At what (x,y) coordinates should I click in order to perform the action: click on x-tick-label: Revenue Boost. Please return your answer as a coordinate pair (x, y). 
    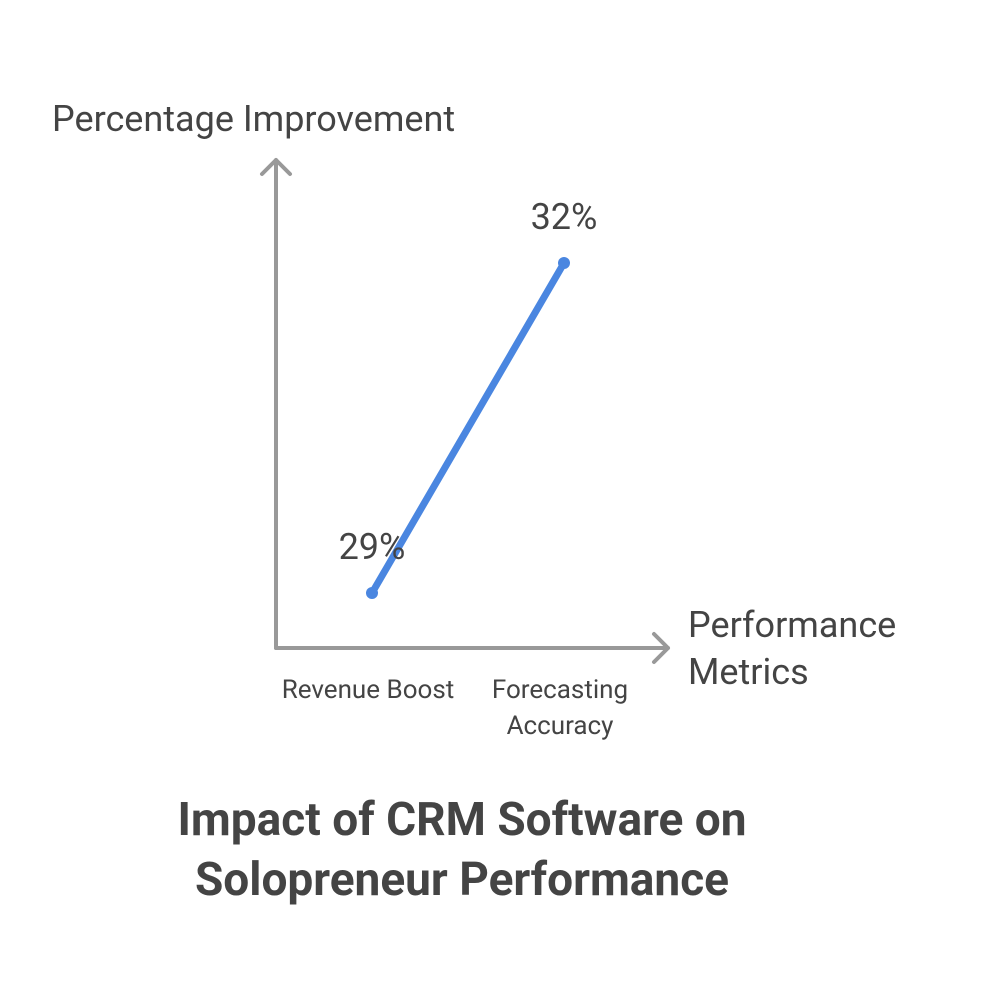
    Looking at the image, I should click on (368, 690).